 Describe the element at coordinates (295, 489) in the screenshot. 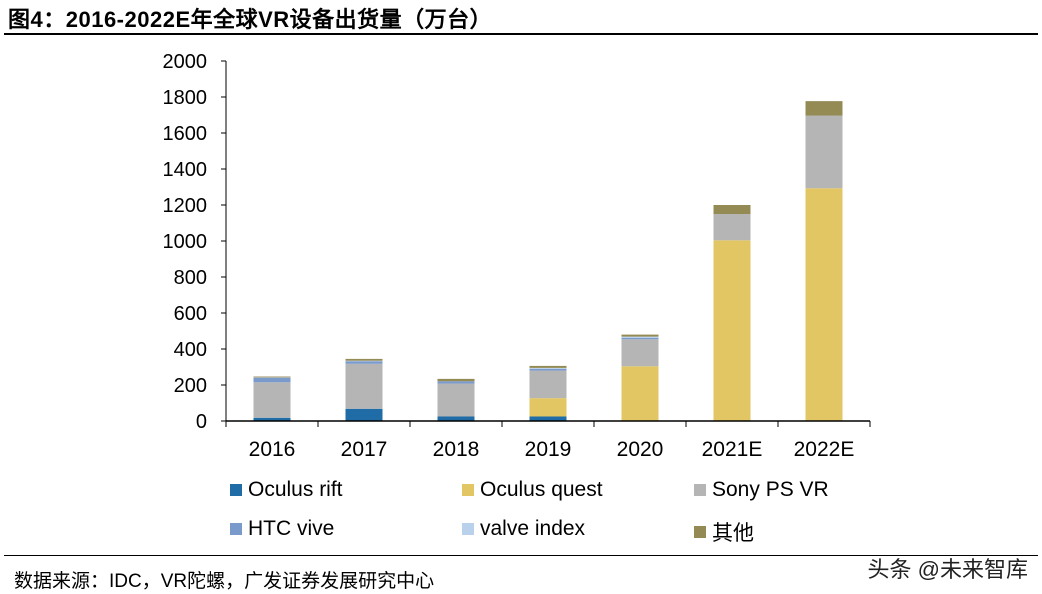

I see `legend-label: Oculus rift` at that location.